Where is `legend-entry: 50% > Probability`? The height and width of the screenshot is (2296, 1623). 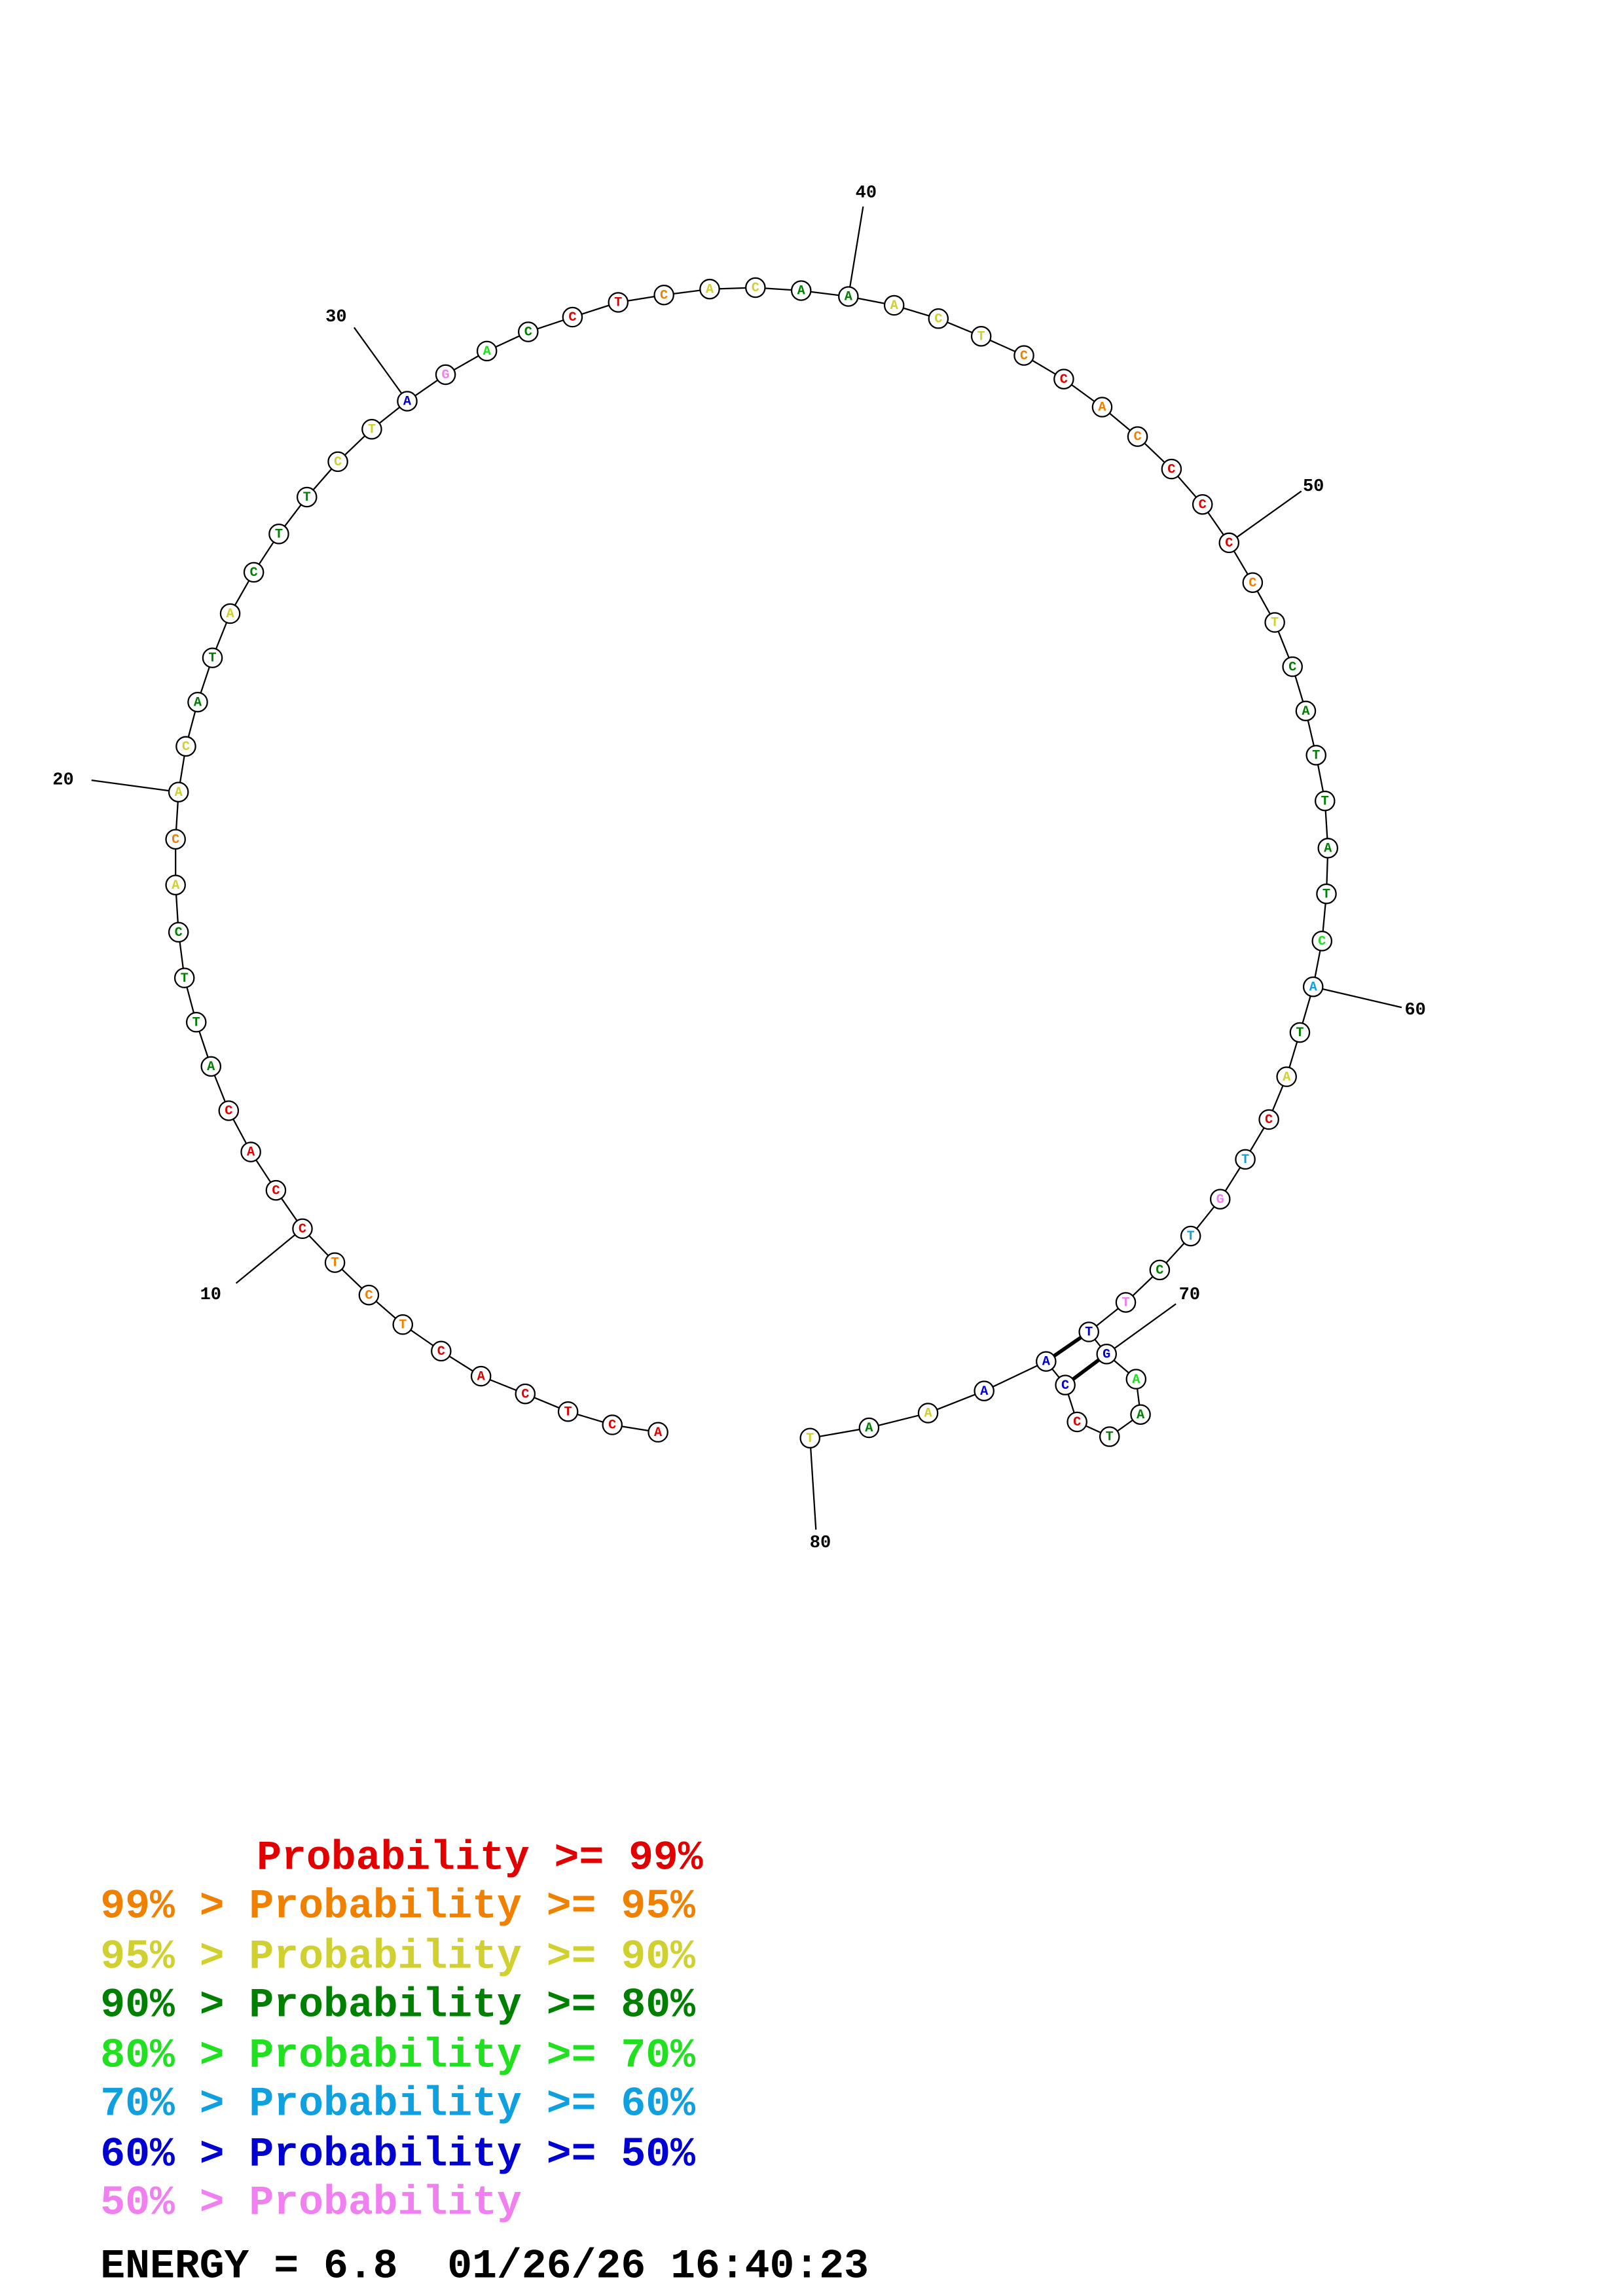 legend-entry: 50% > Probability is located at coordinates (311, 2203).